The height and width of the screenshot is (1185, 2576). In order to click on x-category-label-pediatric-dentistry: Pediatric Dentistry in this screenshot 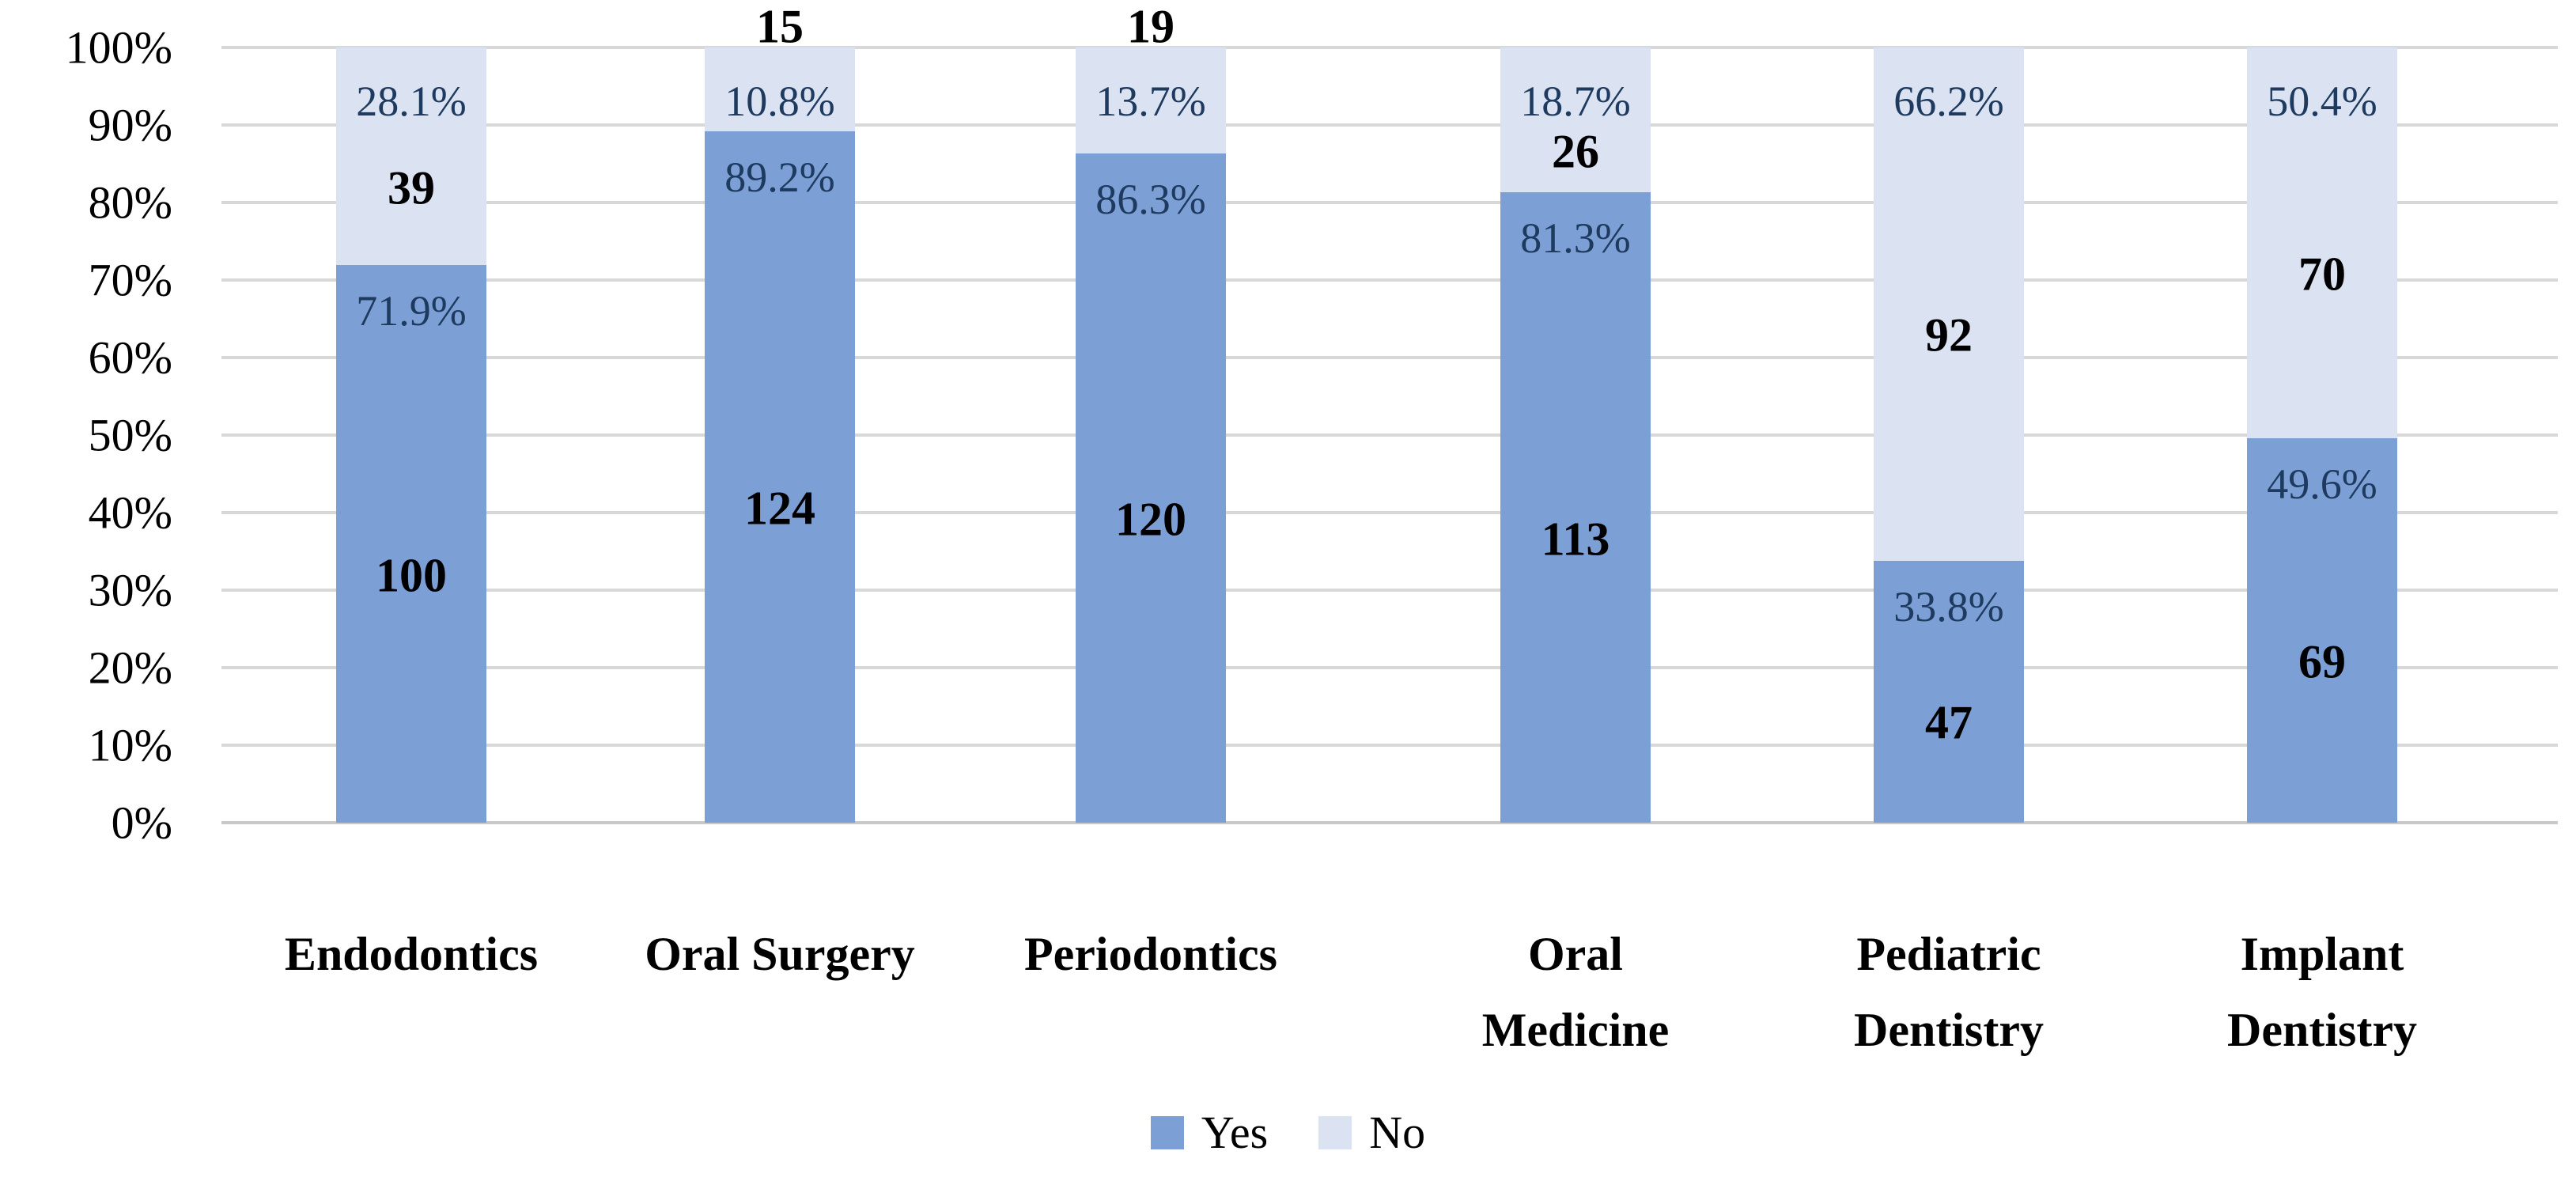, I will do `click(1949, 992)`.